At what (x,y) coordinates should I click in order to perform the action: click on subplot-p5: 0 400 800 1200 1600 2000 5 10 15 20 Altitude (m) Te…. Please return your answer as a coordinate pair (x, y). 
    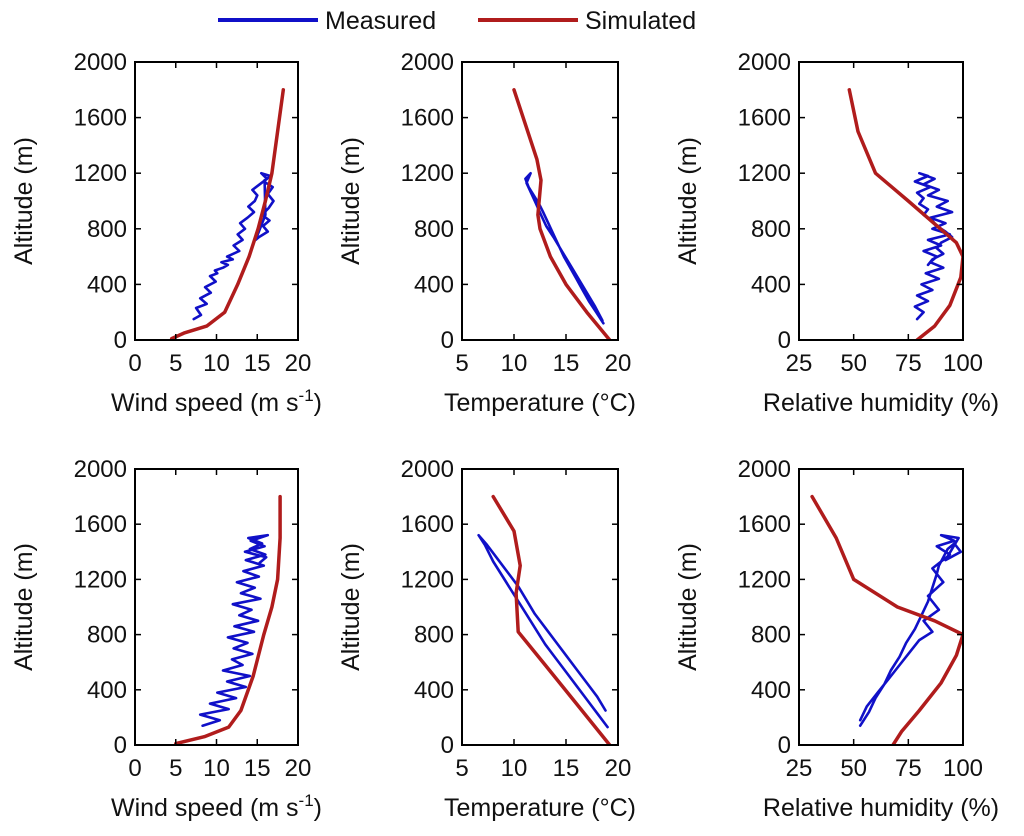
    Looking at the image, I should click on (486, 639).